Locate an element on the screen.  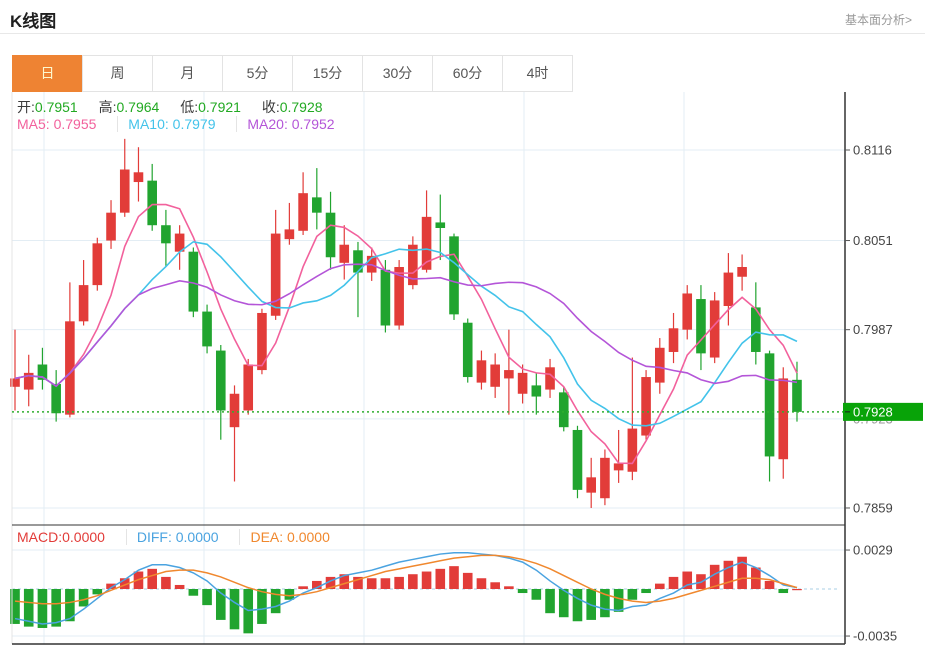
tab-4hour: 4时 is located at coordinates (537, 73).